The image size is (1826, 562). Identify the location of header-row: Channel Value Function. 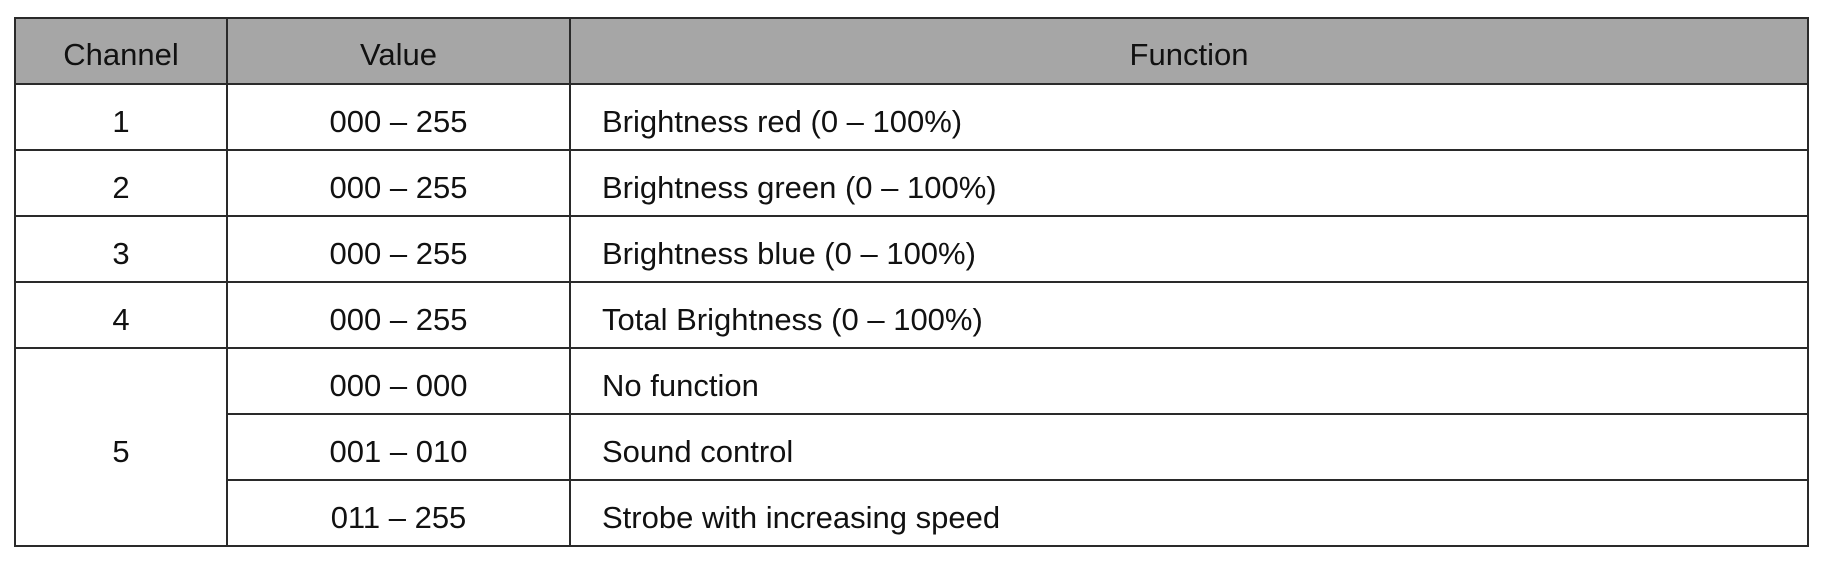
(911, 51).